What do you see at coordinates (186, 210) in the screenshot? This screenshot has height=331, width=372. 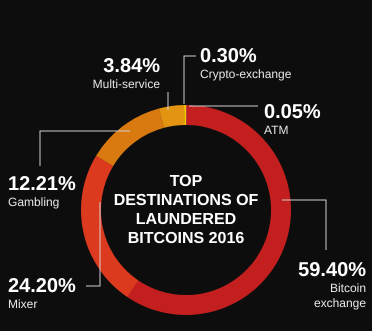 I see `text: TOP DESTINATIONS OF LAUNDERED BITCOINS 2016` at bounding box center [186, 210].